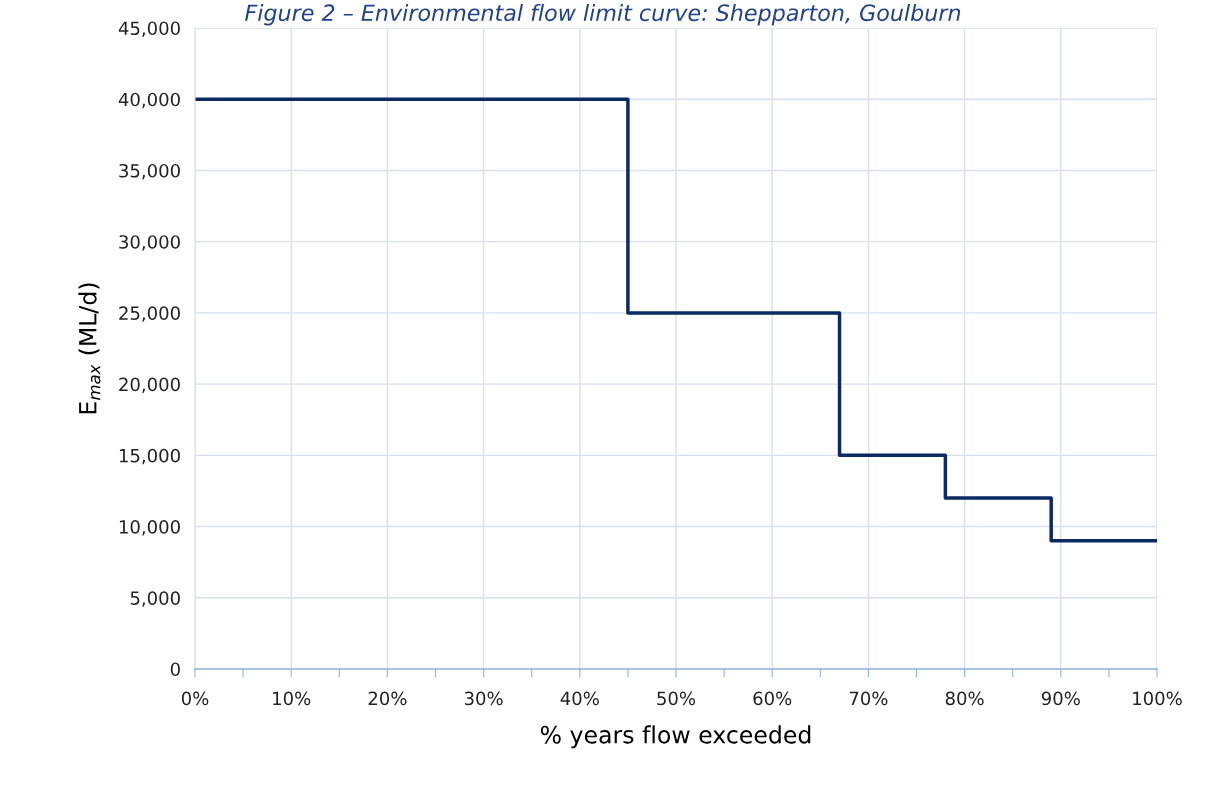 The image size is (1206, 789). What do you see at coordinates (149, 171) in the screenshot?
I see `y-tick-label: 35,000` at bounding box center [149, 171].